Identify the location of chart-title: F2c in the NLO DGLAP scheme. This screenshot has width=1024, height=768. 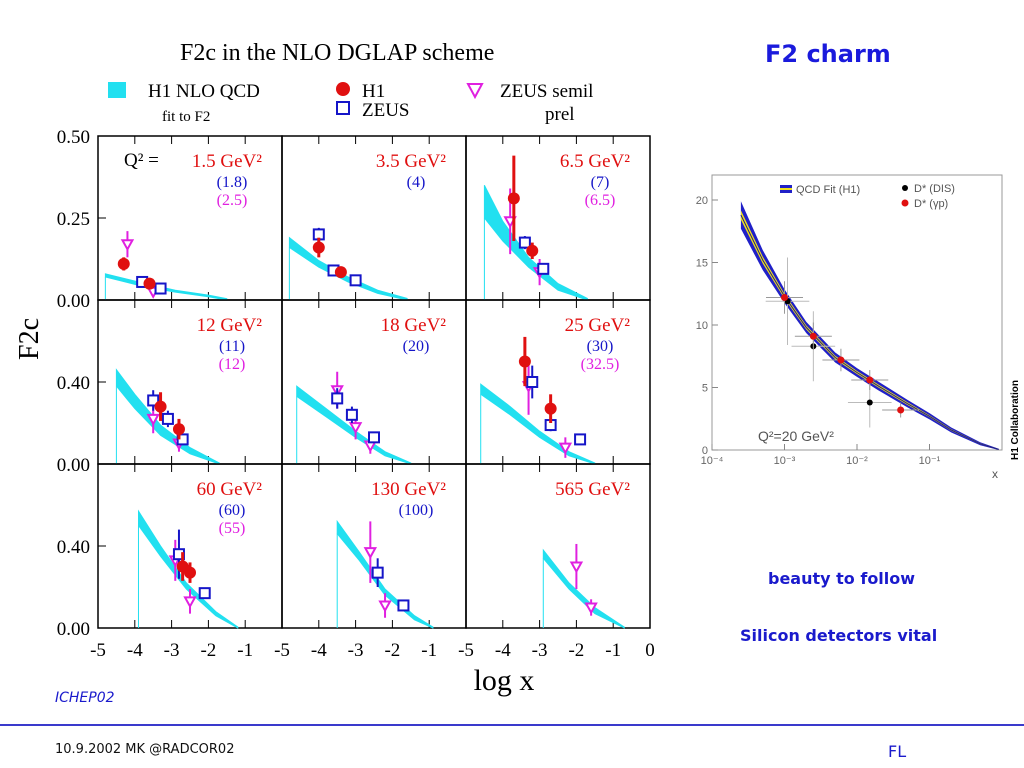
(337, 53).